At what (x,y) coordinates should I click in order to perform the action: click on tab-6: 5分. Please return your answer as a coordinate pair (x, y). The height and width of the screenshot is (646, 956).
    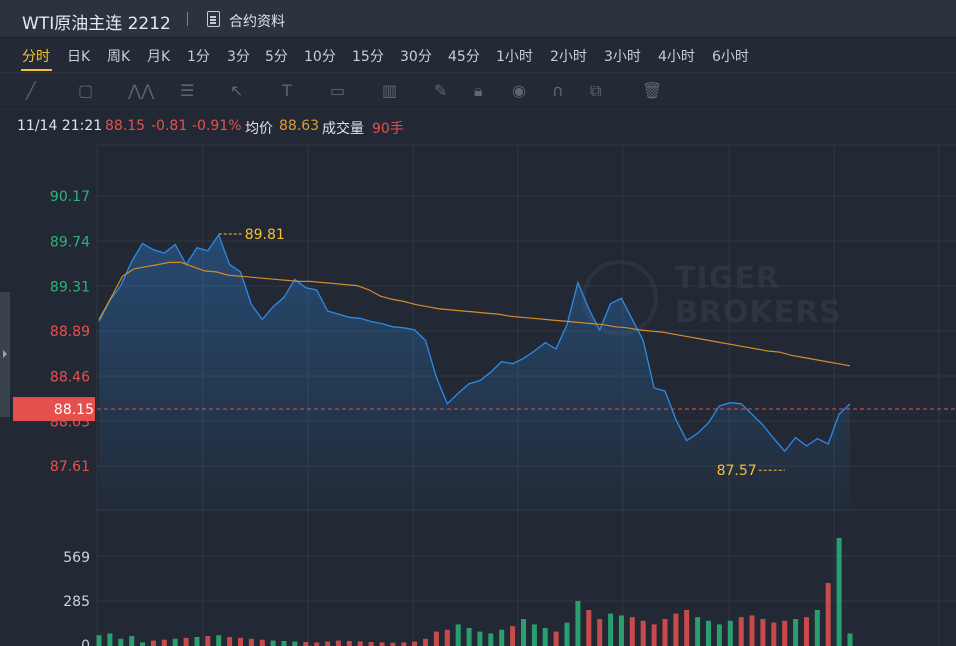
    Looking at the image, I should click on (276, 57).